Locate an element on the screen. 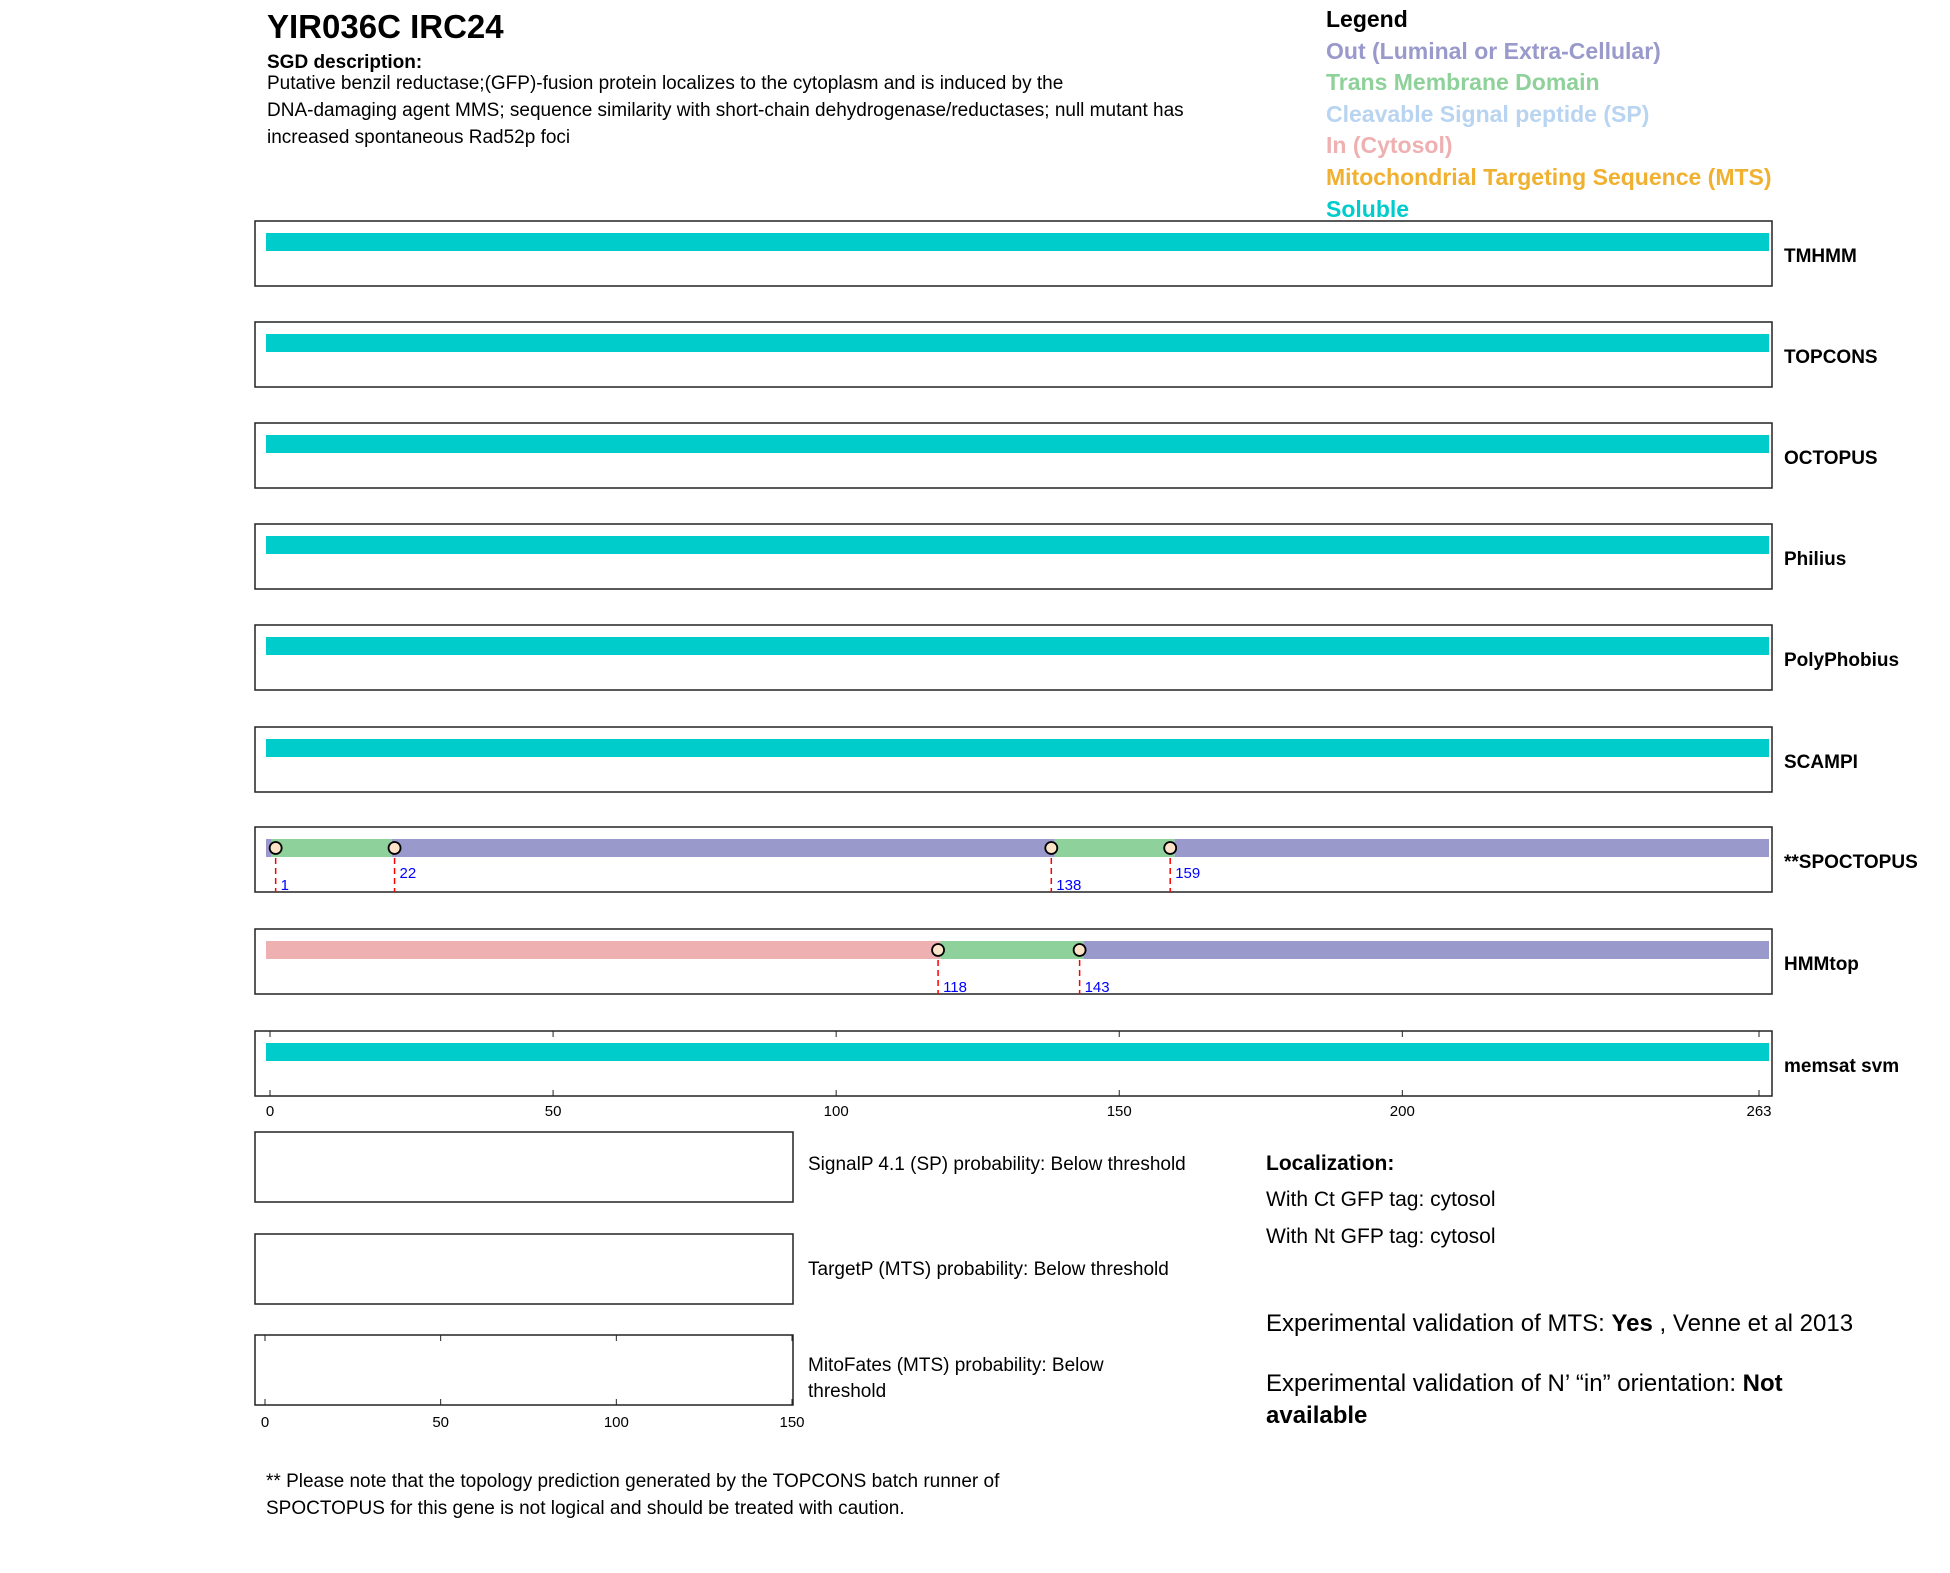 Image resolution: width=1950 pixels, height=1573 pixels. nin-validation-value-2: available is located at coordinates (1317, 1415).